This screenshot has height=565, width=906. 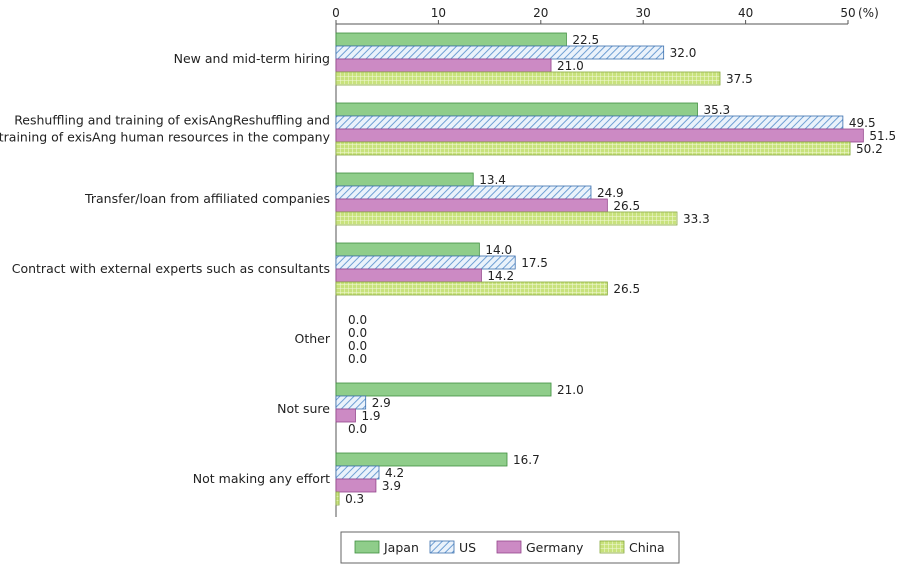 What do you see at coordinates (626, 206) in the screenshot?
I see `value-label-germany: 26.5` at bounding box center [626, 206].